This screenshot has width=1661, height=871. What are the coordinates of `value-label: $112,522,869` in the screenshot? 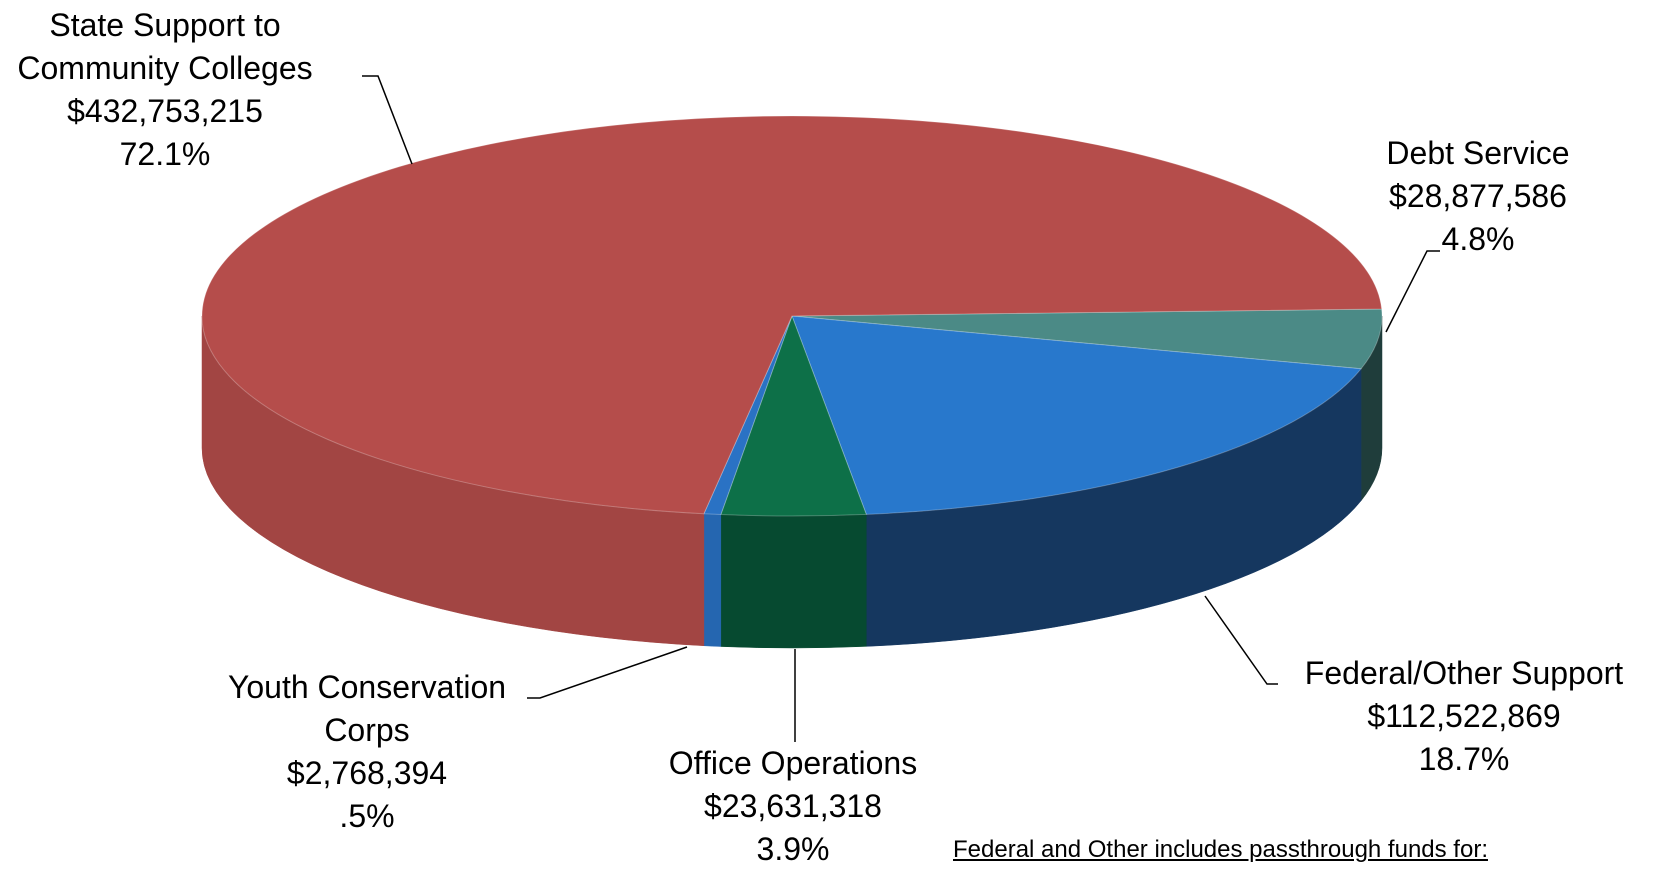 It's located at (1464, 716).